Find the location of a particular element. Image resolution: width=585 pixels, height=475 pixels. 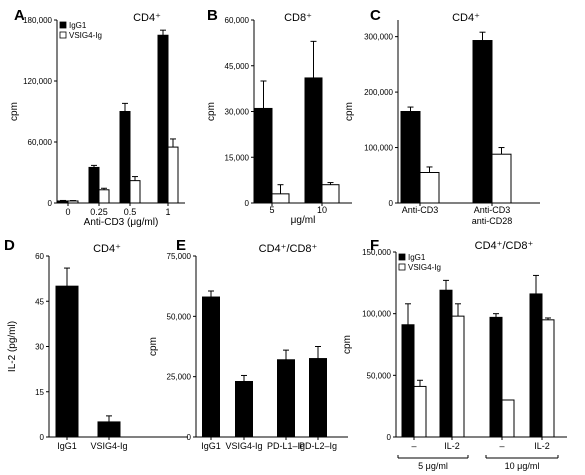

panel-d: D CD4⁺ 0 15 30 45 60 IL-2 (pg/ml) IgG1 VSIG4-Ig is located at coordinates (96, 344).